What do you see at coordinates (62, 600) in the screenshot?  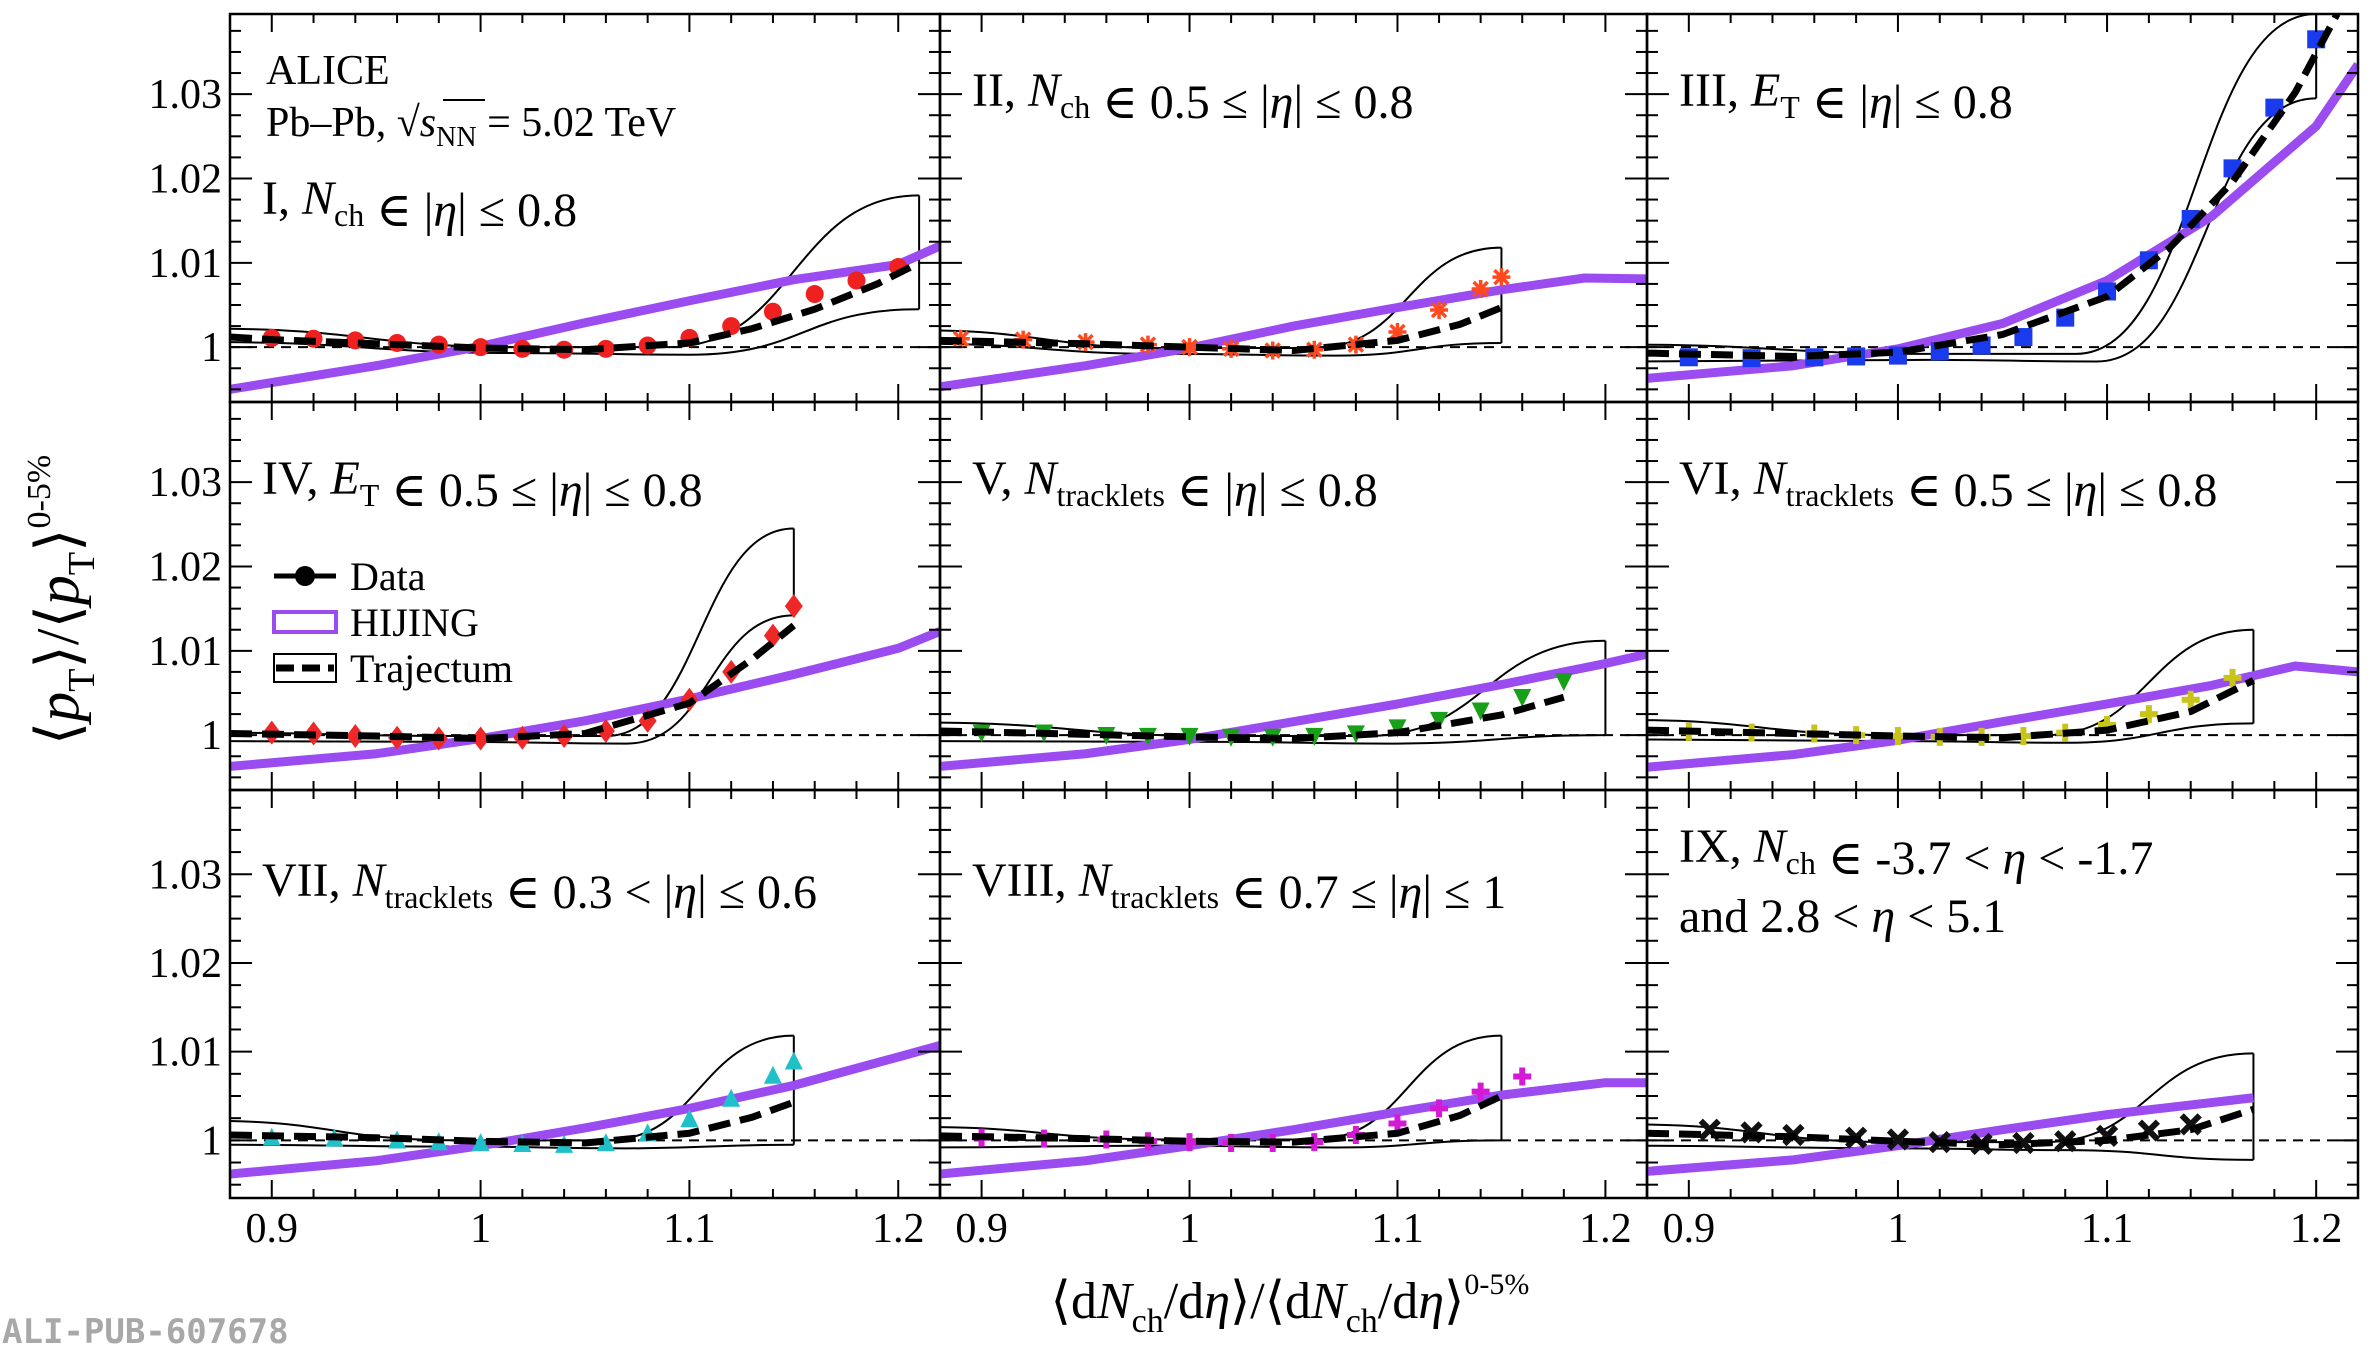 I see `y-axis-title: ⟨pT⟩/⟨pT⟩0-5%` at bounding box center [62, 600].